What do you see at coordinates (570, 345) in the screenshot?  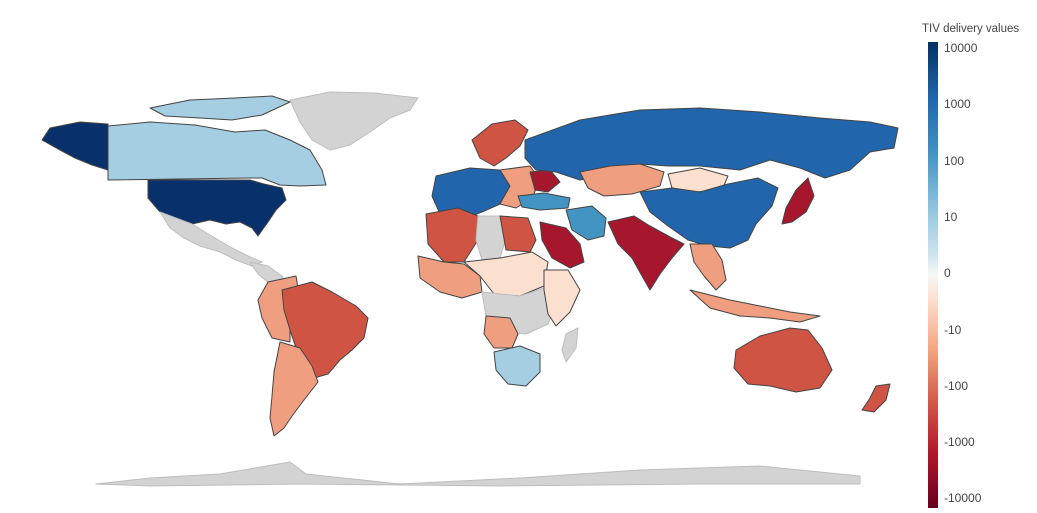 I see `region-madagascar` at bounding box center [570, 345].